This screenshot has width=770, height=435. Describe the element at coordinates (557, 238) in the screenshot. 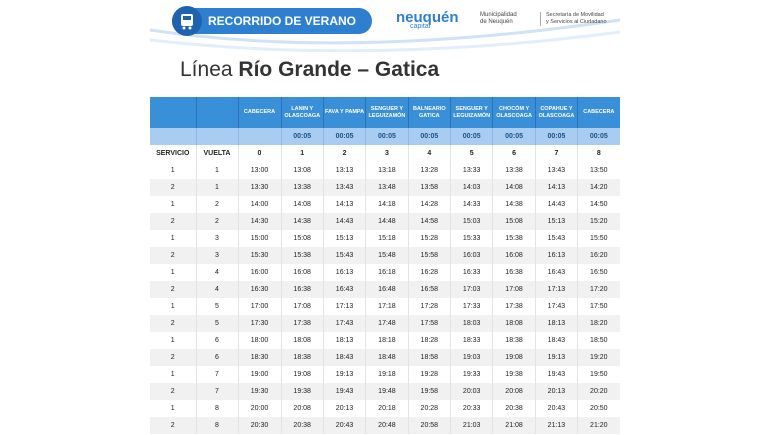

I see `cell: 15:43` at that location.